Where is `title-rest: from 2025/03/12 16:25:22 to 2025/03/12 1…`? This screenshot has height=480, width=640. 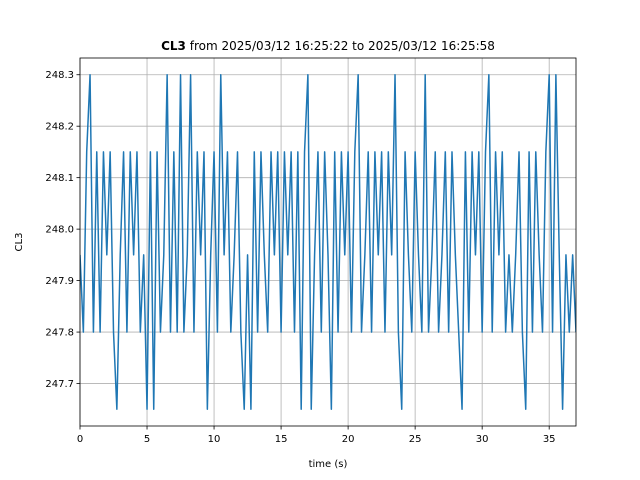
title-rest: from 2025/03/12 16:25:22 to 2025/03/12 1… is located at coordinates (342, 46).